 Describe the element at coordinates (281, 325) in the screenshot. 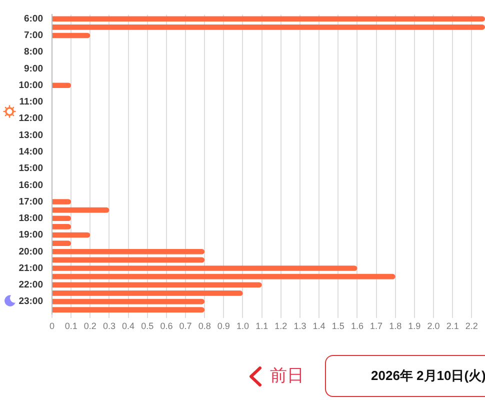

I see `x-tick-label: 1.2` at that location.